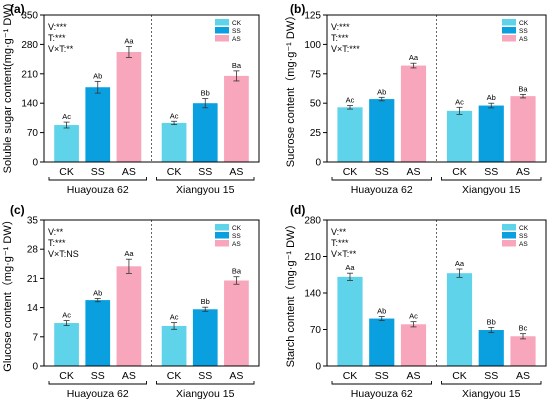  What do you see at coordinates (312, 45) in the screenshot?
I see `y-tick-label: 100` at bounding box center [312, 45].